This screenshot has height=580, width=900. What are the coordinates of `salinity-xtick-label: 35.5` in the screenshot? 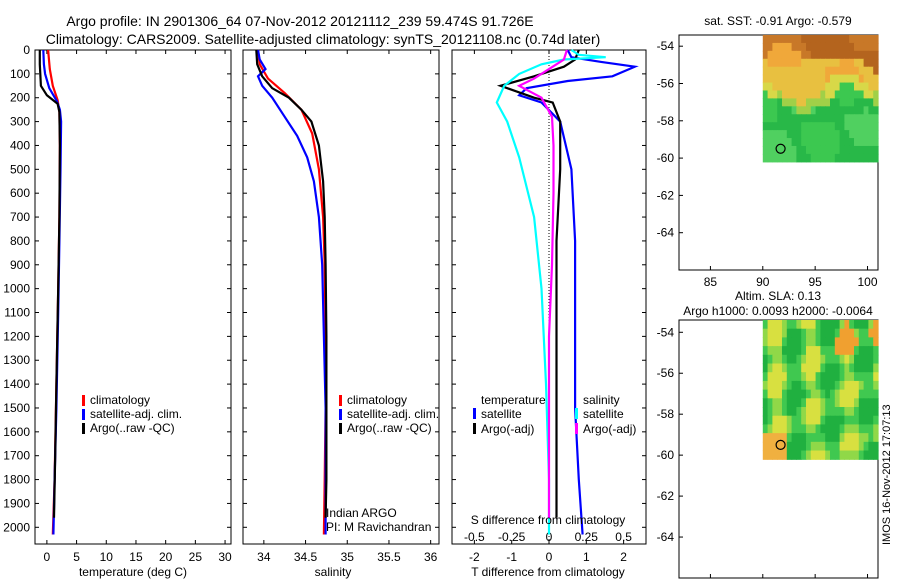 It's located at (389, 557).